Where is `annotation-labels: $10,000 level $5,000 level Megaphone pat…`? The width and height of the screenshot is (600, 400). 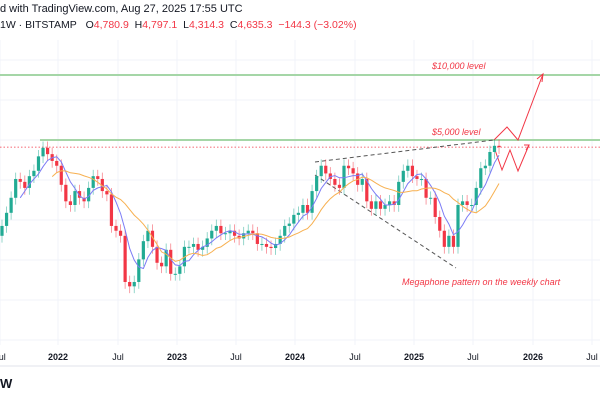
annotation-labels: $10,000 level $5,000 level Megaphone pat… is located at coordinates (481, 174).